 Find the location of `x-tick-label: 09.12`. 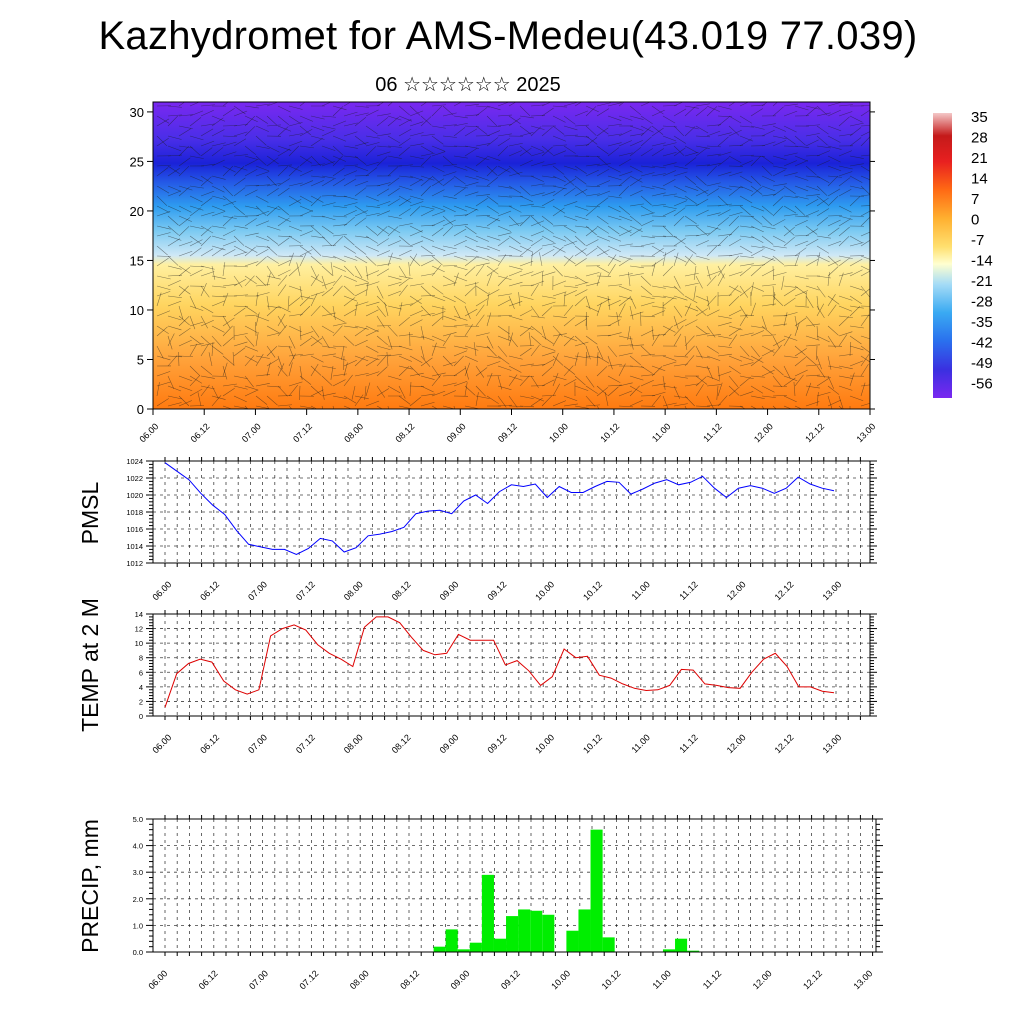

x-tick-label: 09.12 is located at coordinates (507, 432).